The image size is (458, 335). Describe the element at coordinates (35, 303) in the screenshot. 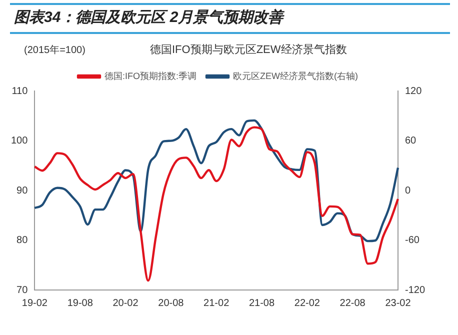

I see `x-tick-label: 19-02` at that location.